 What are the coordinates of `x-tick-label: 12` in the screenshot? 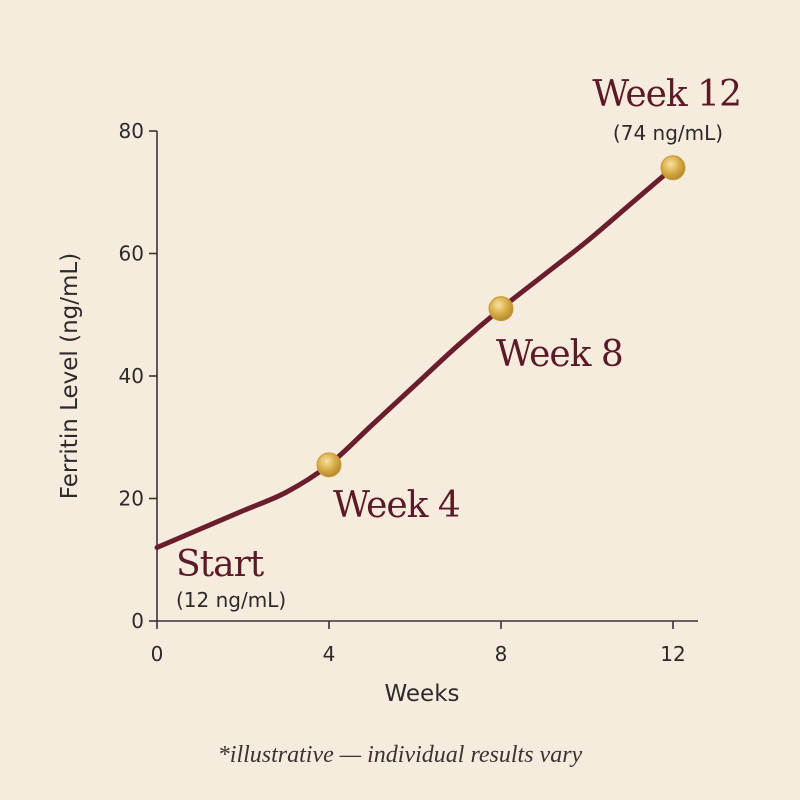 It's located at (672, 654).